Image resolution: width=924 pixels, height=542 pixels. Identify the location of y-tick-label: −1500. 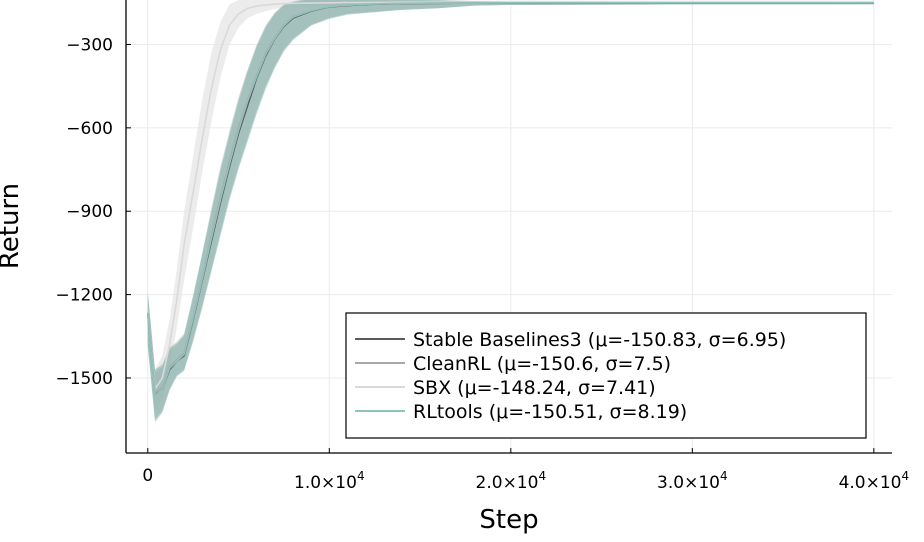
(84, 379).